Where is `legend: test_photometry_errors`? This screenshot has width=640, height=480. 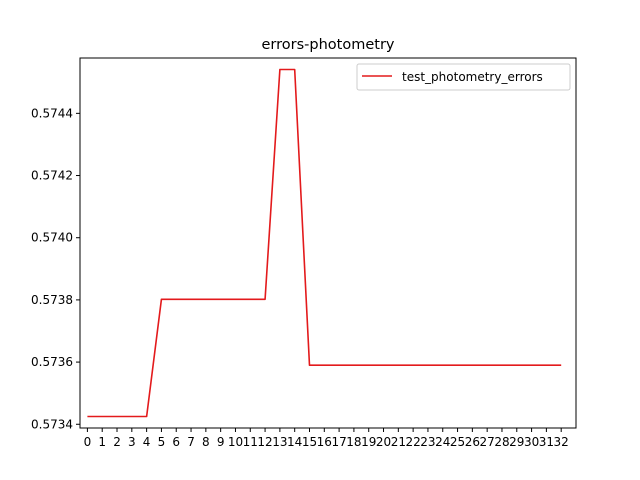
legend: test_photometry_errors is located at coordinates (463, 77).